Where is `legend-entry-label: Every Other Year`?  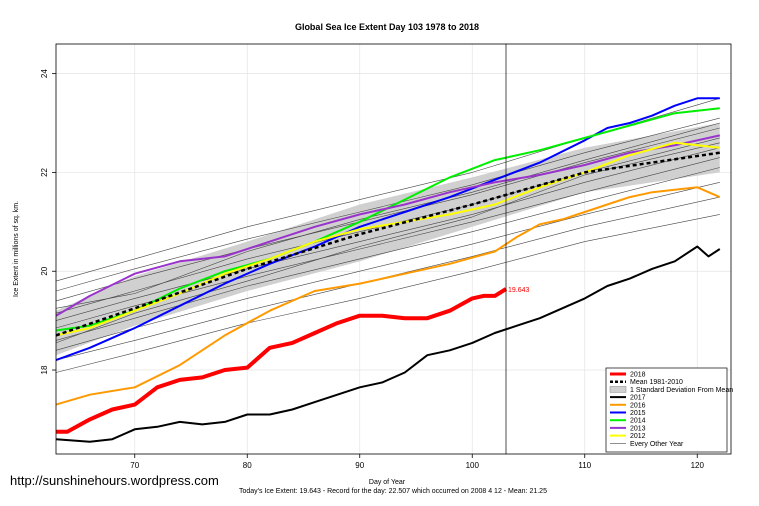
legend-entry-label: Every Other Year is located at coordinates (657, 444).